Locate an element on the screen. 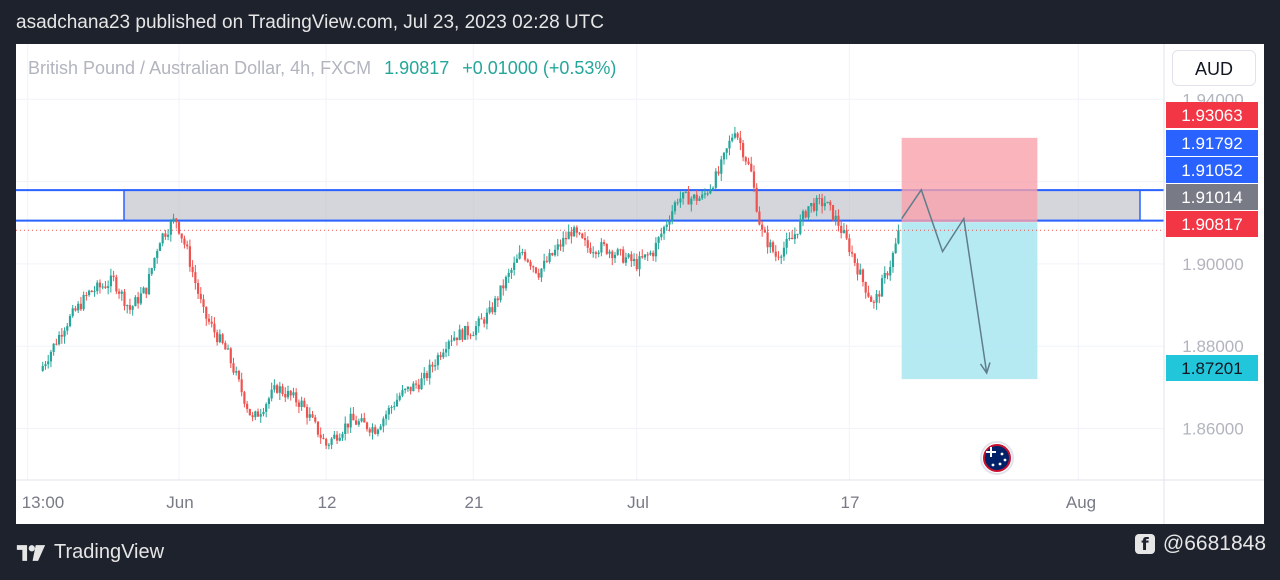 The width and height of the screenshot is (1280, 580). price-label: 1.91014 is located at coordinates (1211, 197).